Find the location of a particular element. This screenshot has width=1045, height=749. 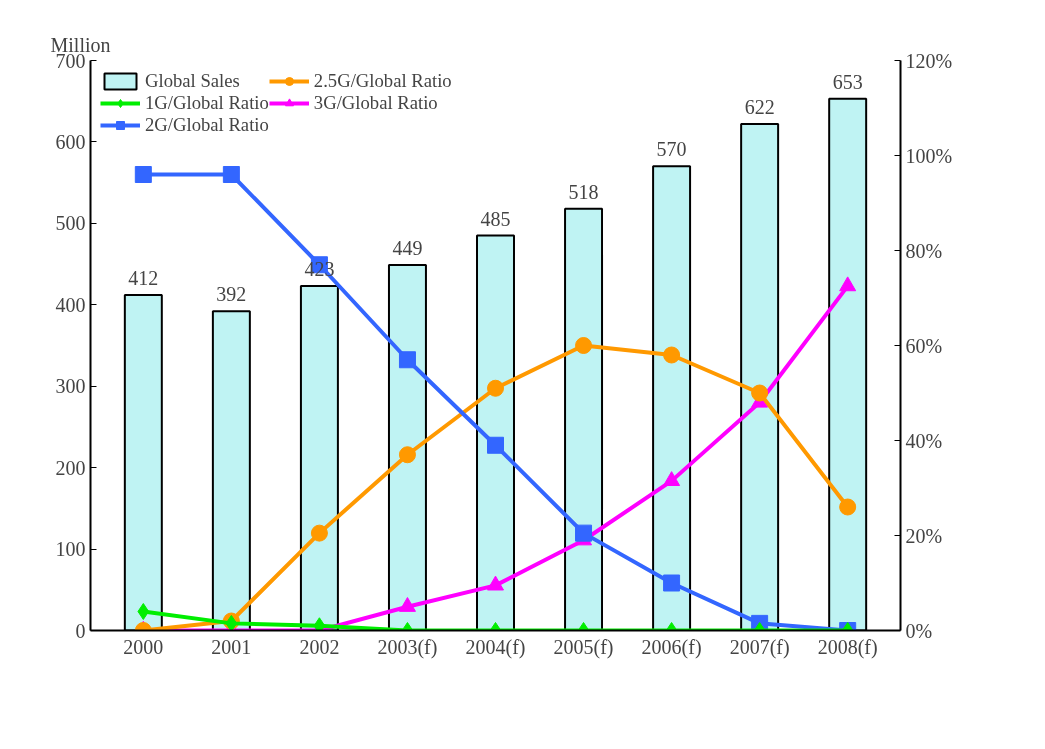

x-tick-label: 2003(f) is located at coordinates (407, 647).